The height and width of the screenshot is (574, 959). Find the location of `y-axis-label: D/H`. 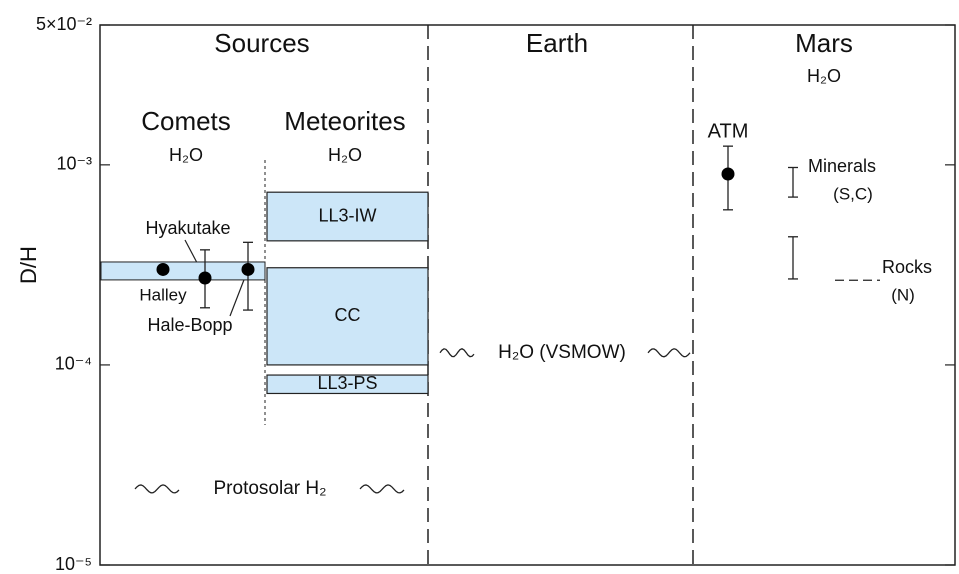

y-axis-label: D/H is located at coordinates (28, 265).